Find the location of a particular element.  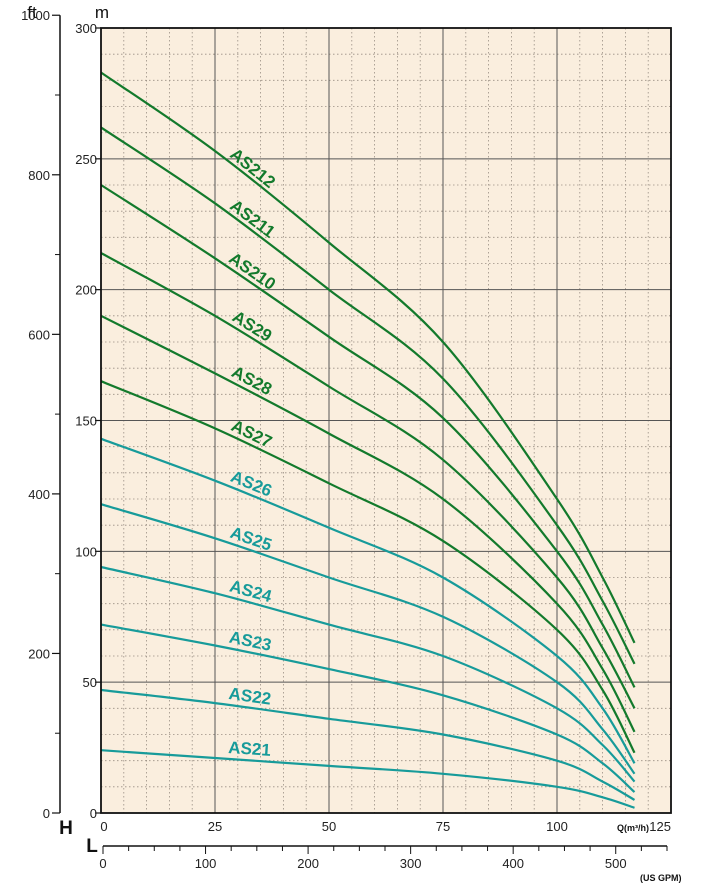

y-axis-ft-tick-label: 800 is located at coordinates (39, 175).